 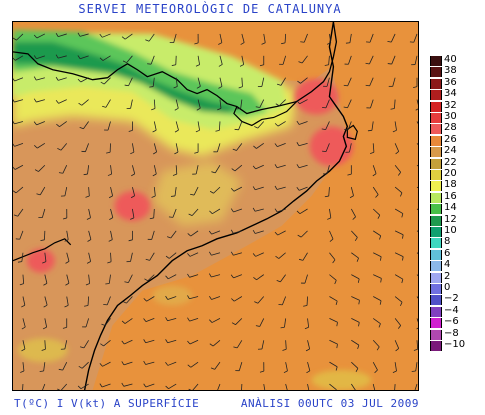 What do you see at coordinates (341, 380) in the screenshot?
I see `yellow-patch-s2` at bounding box center [341, 380].